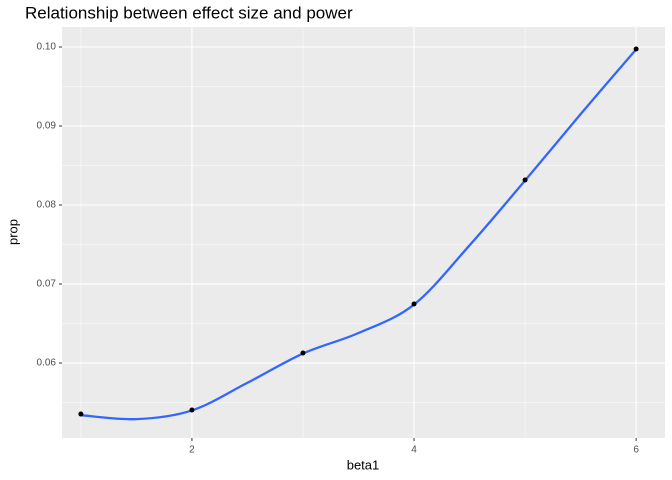 This screenshot has height=480, width=672. I want to click on y-tick-label: 0.08, so click(47, 205).